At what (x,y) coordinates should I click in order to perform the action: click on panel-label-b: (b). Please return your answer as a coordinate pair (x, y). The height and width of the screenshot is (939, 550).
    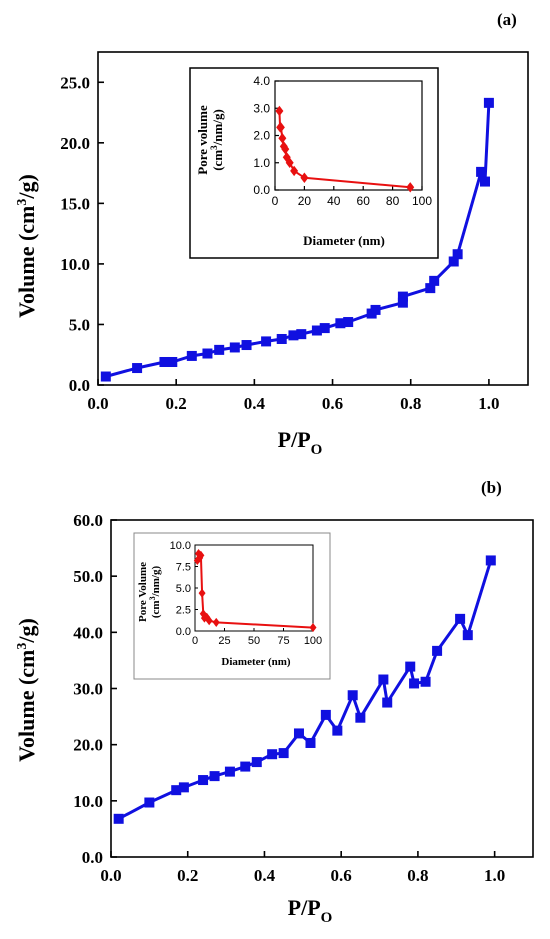
    Looking at the image, I should click on (491, 487).